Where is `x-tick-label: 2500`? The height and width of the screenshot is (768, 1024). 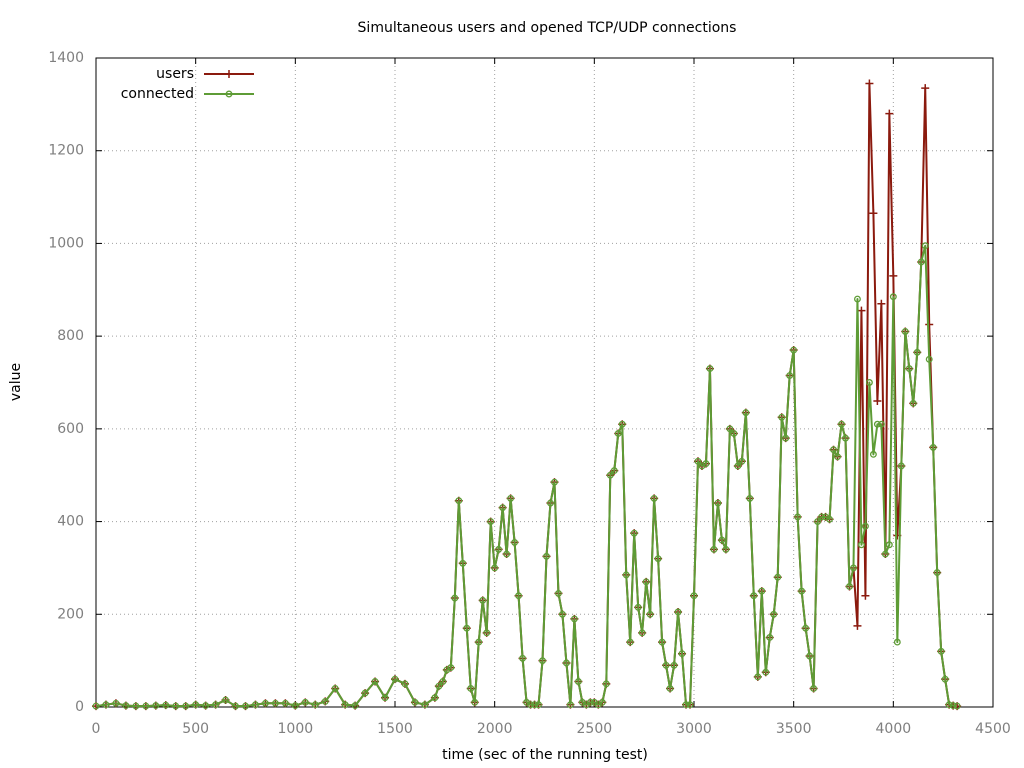 x-tick-label: 2500 is located at coordinates (595, 729).